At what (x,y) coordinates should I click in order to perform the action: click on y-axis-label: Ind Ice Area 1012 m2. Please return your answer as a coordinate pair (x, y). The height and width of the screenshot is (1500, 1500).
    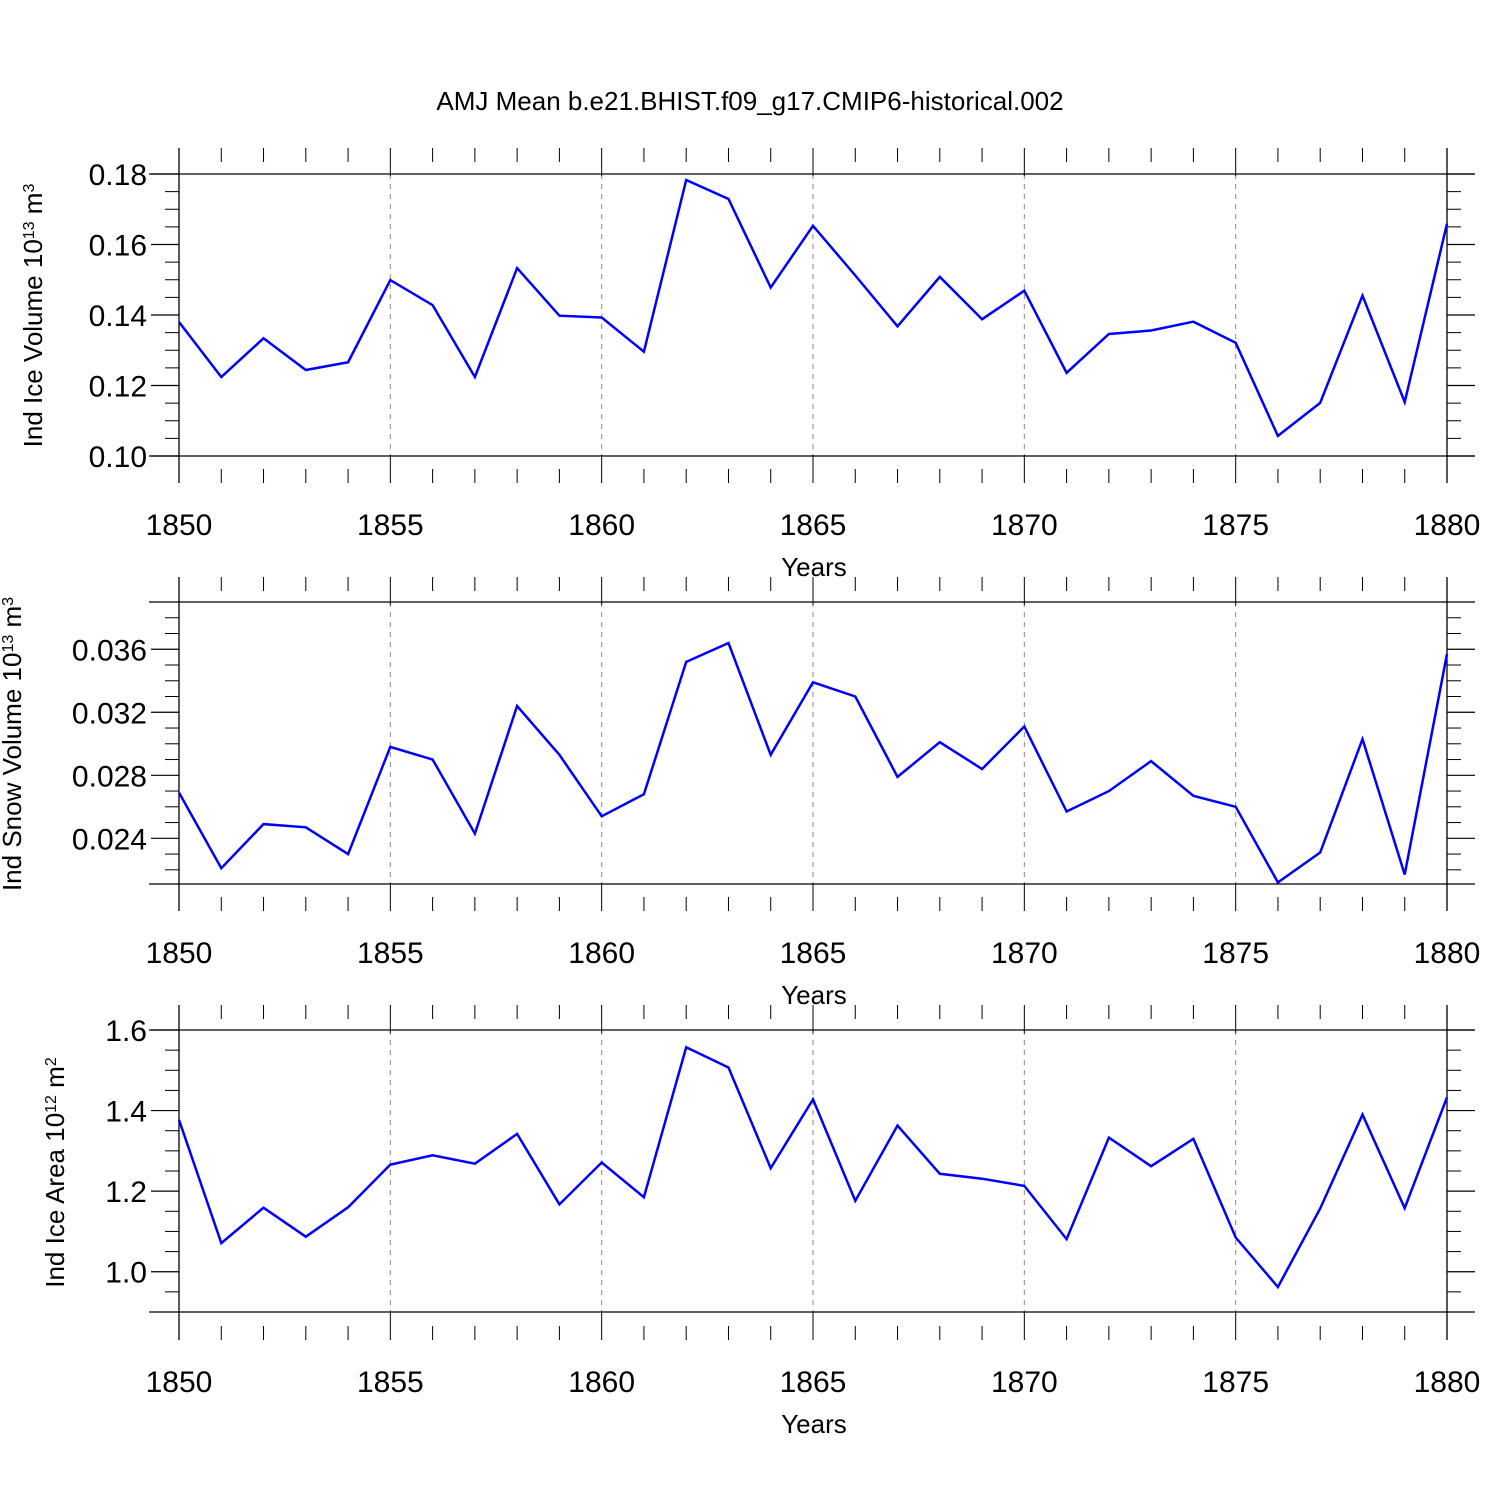
    Looking at the image, I should click on (55, 1172).